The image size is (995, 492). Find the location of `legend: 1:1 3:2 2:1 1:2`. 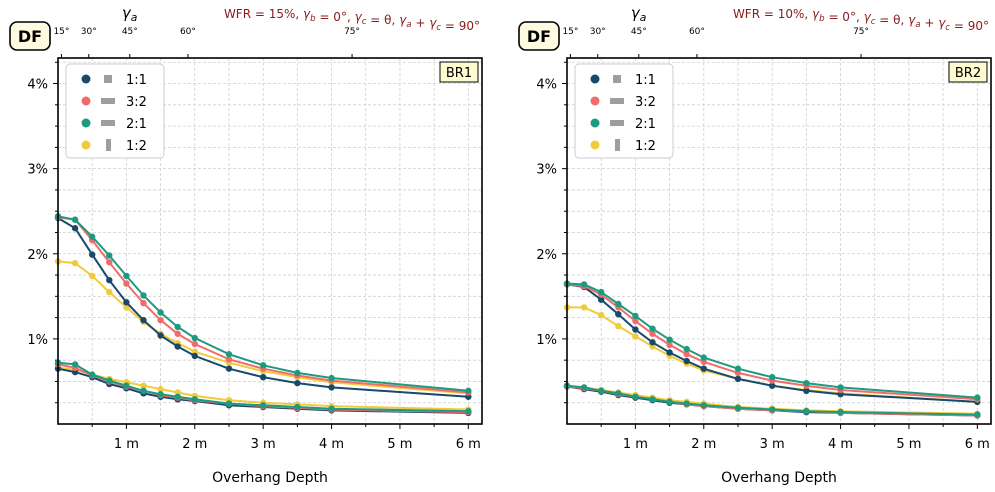

legend: 1:1 3:2 2:1 1:2 is located at coordinates (624, 111).